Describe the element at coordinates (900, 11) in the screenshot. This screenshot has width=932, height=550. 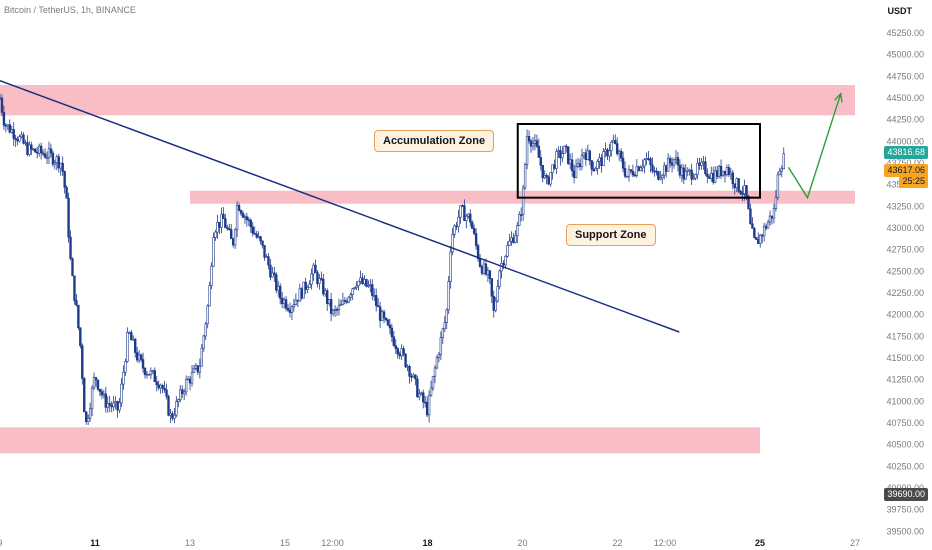
I see `currency-label: USDT` at that location.